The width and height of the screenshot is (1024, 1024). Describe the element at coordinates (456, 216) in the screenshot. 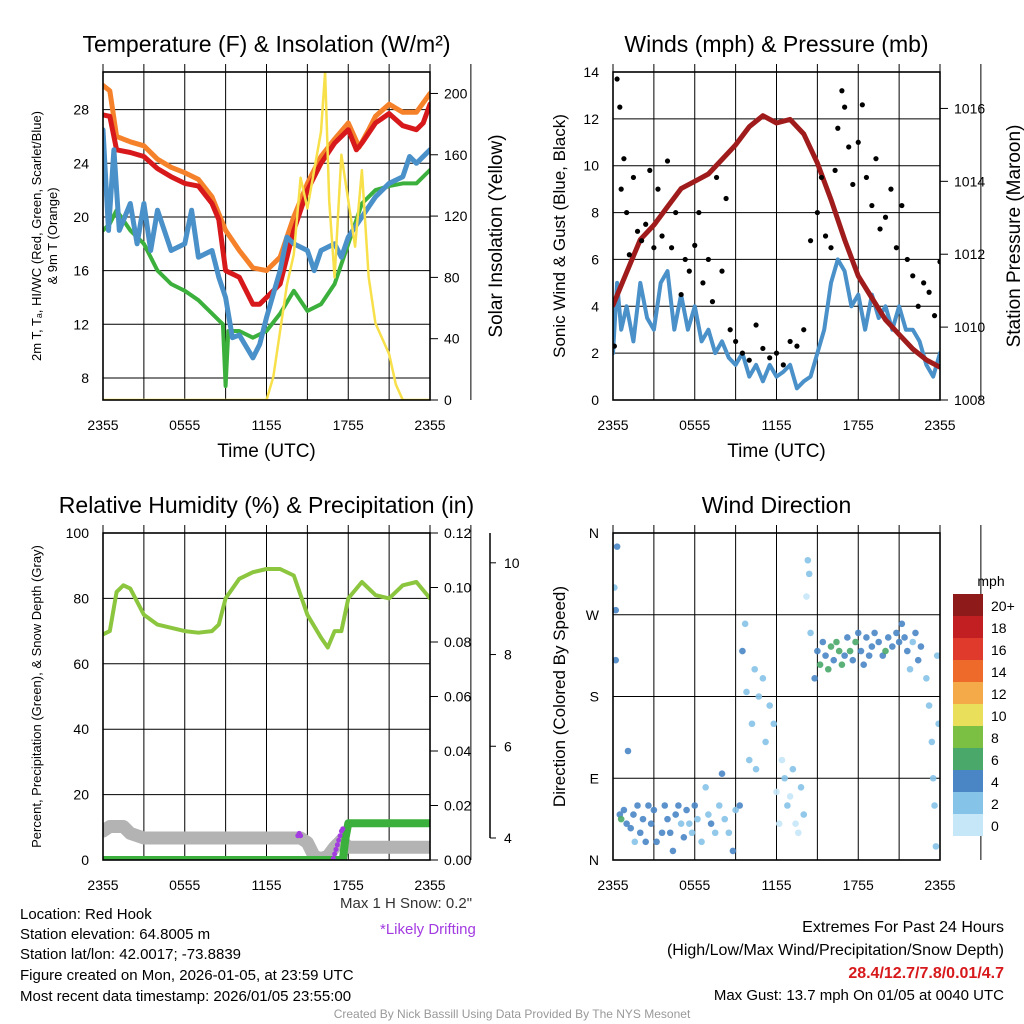

I see `y-right-tick-label: 120` at that location.